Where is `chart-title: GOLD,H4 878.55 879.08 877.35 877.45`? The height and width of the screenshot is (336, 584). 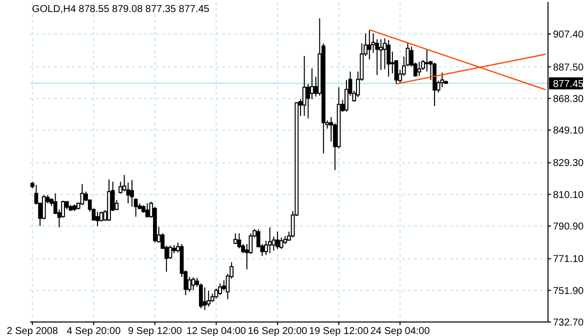
chart-title: GOLD,H4 878.55 879.08 877.35 877.45 is located at coordinates (121, 9).